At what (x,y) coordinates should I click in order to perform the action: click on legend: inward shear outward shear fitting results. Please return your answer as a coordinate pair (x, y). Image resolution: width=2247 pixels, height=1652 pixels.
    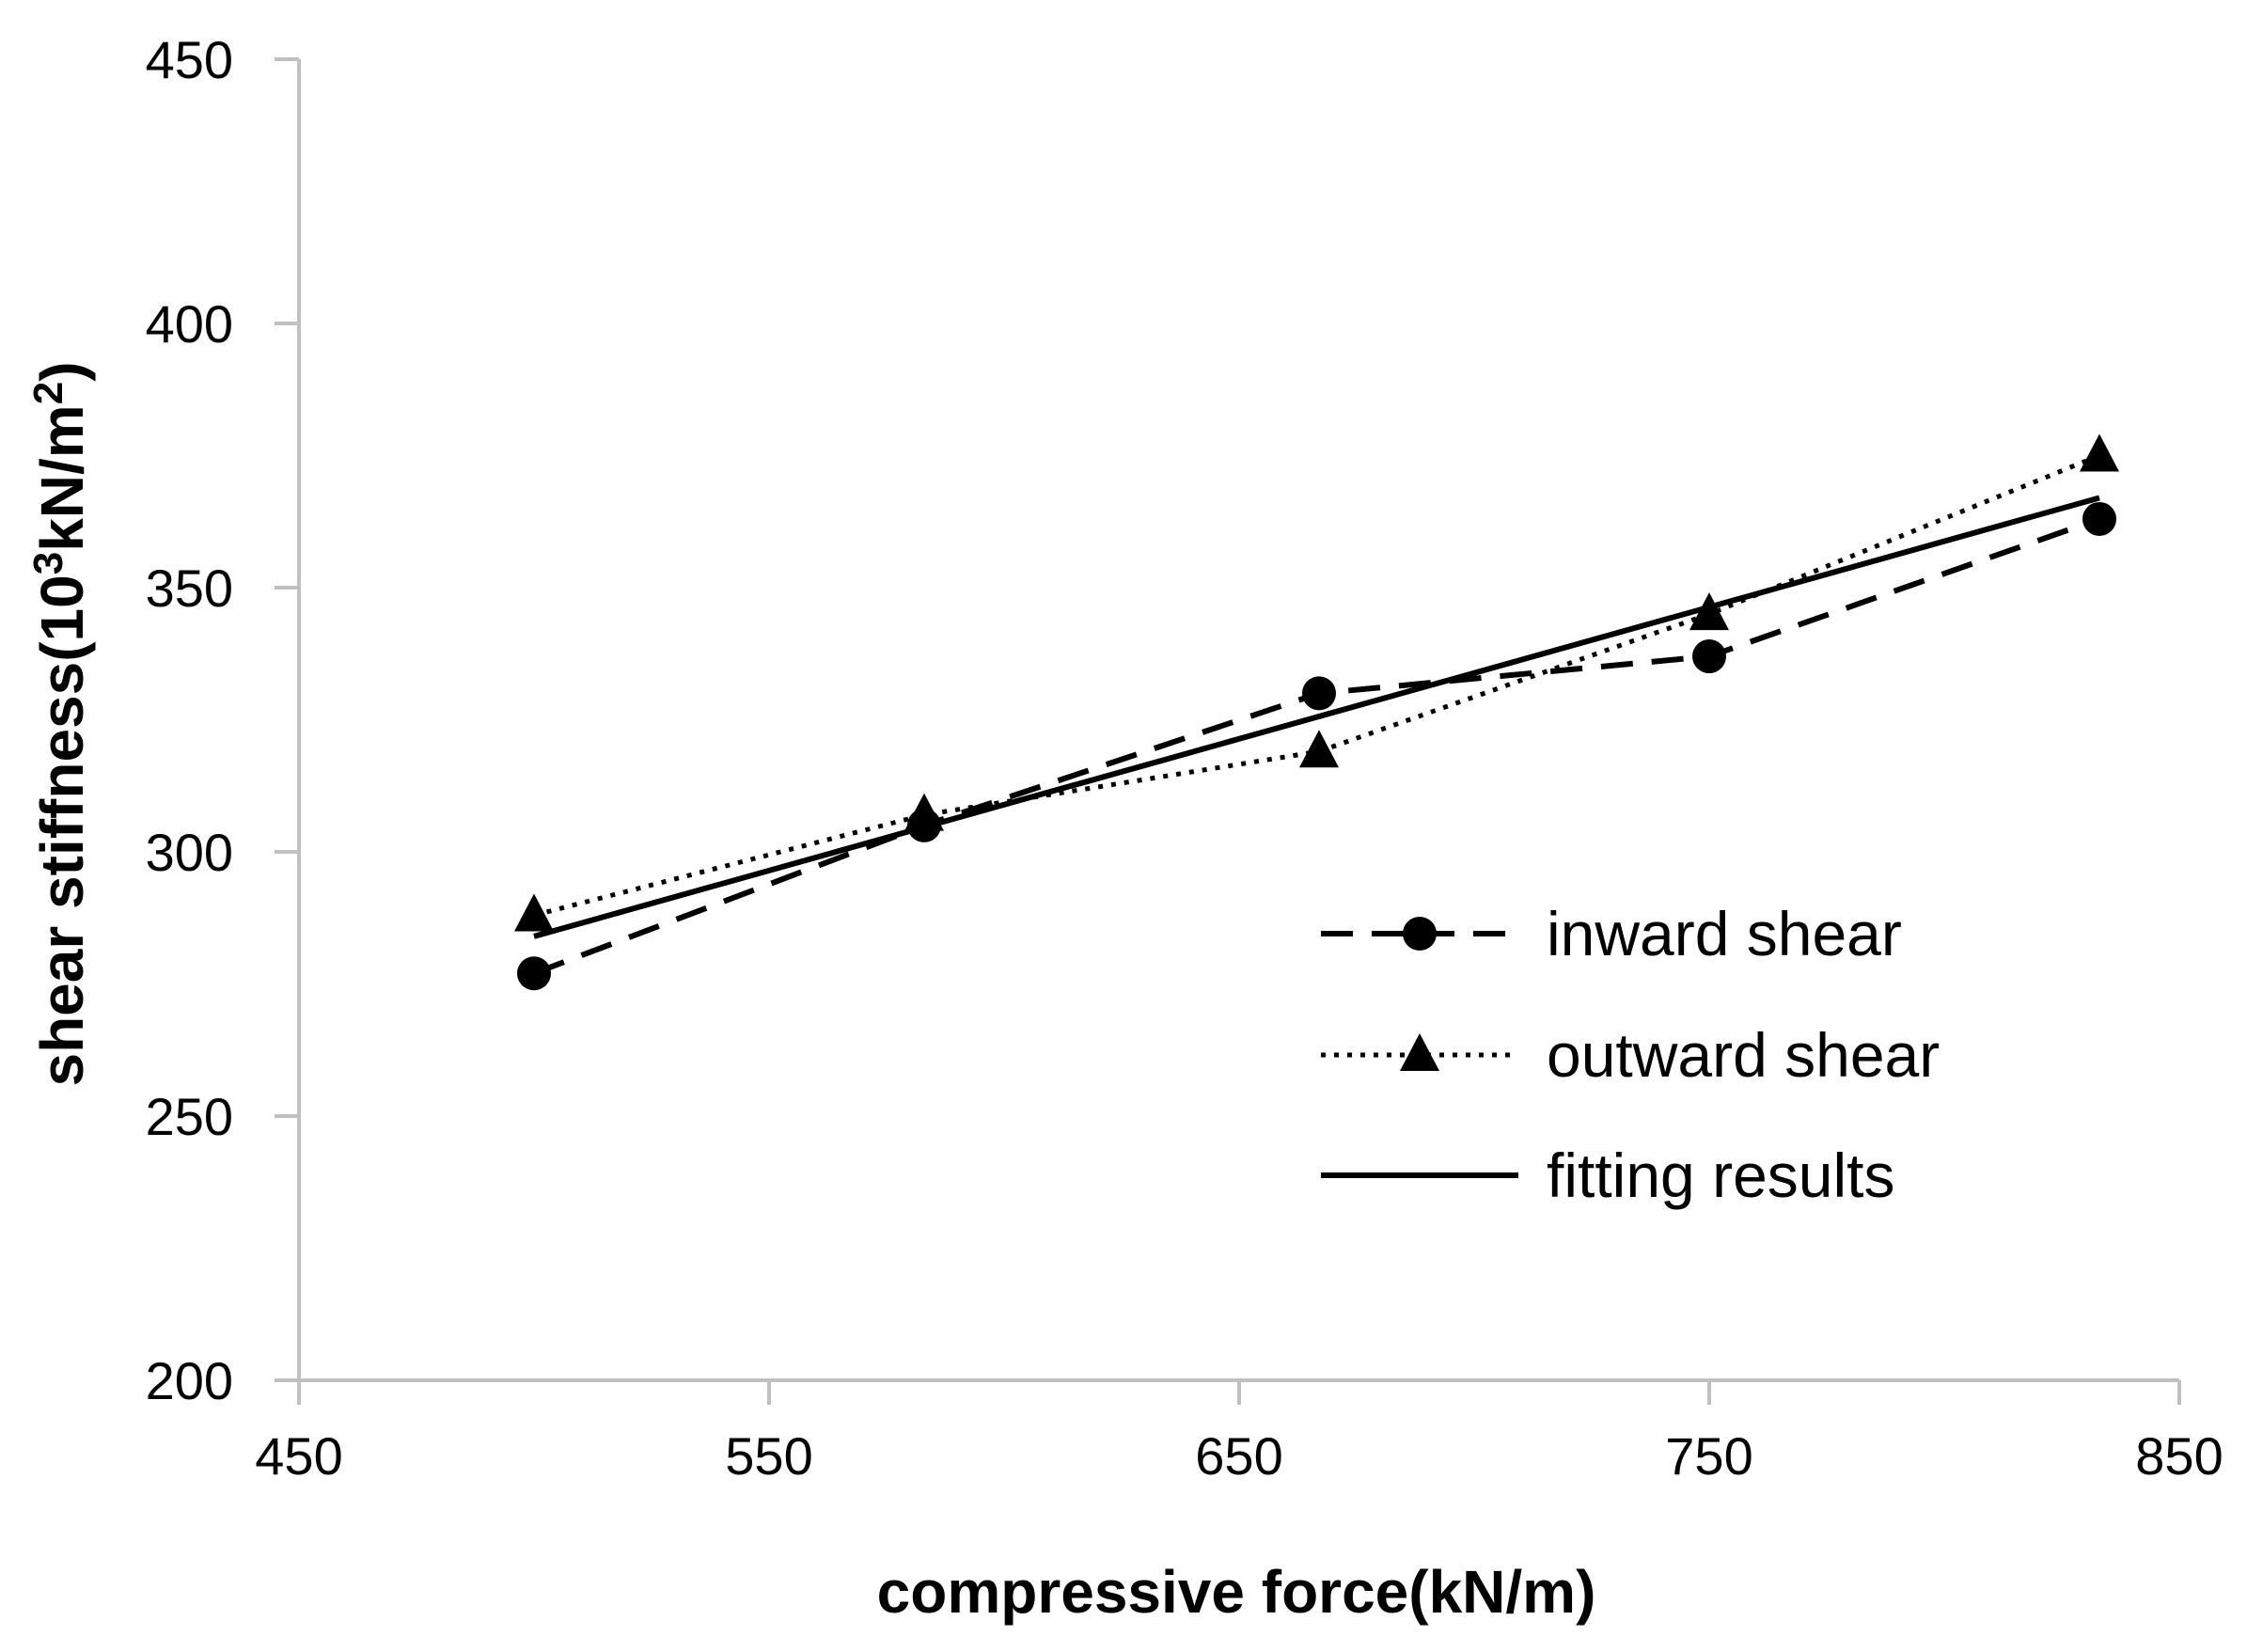
    Looking at the image, I should click on (1630, 1054).